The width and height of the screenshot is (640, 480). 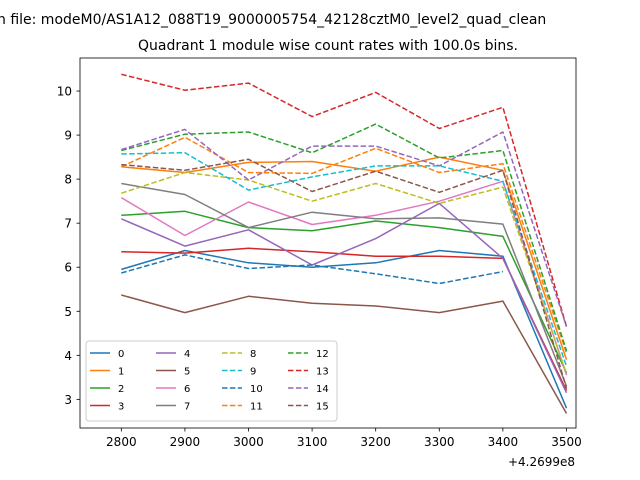 I want to click on y-tick-label: 6, so click(x=68, y=268).